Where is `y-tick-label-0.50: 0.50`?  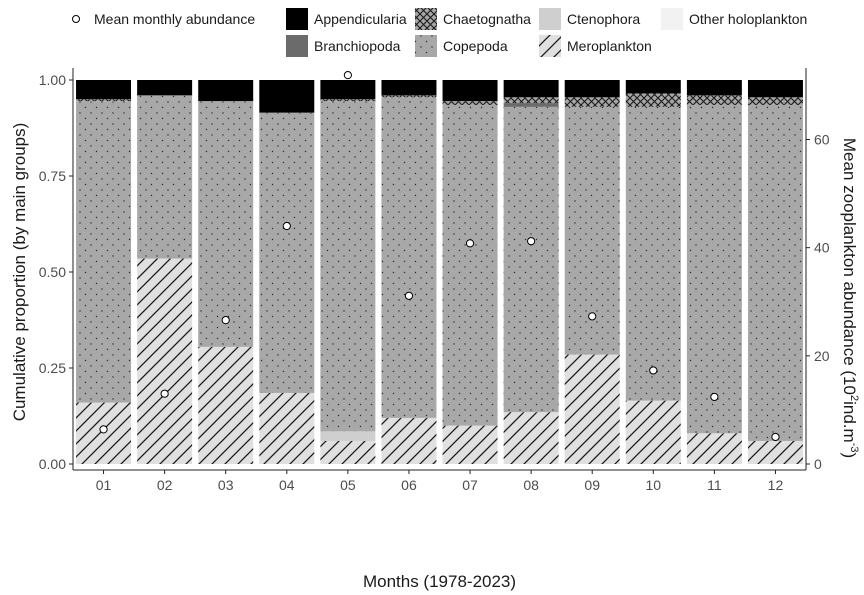
y-tick-label-0.50: 0.50 is located at coordinates (52, 272).